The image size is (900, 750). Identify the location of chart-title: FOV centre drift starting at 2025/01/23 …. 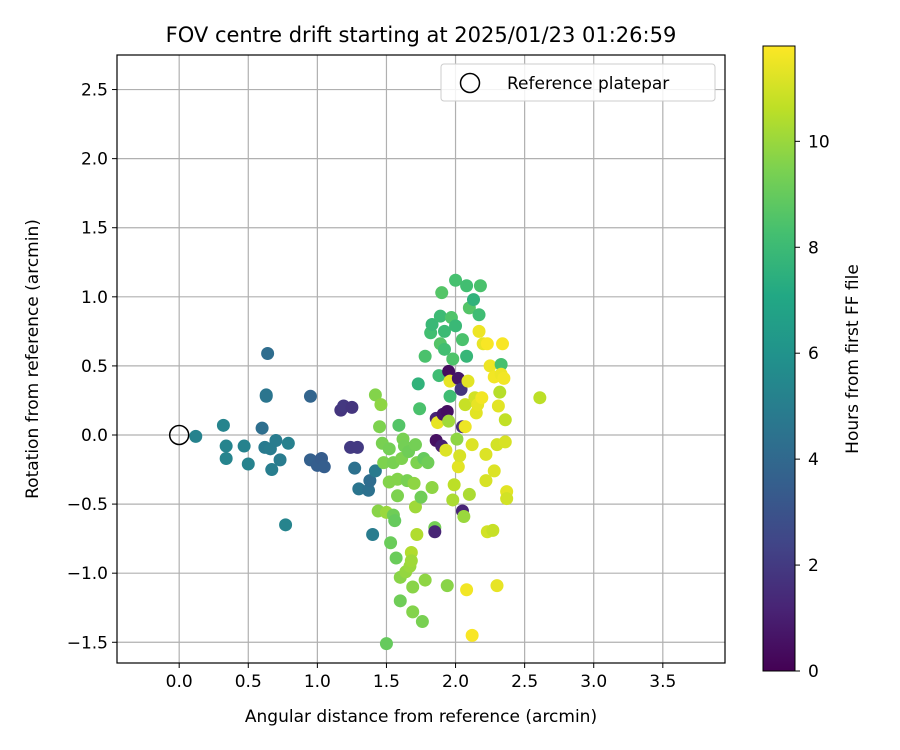
(421, 35).